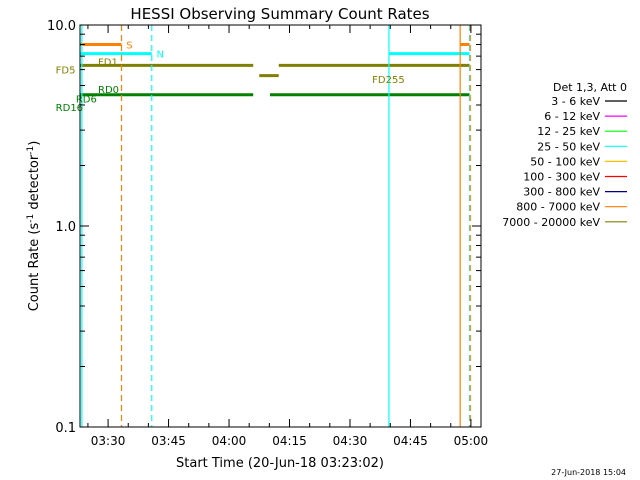 Image resolution: width=640 pixels, height=480 pixels. Describe the element at coordinates (558, 207) in the screenshot. I see `legend-label-800-7000-kev: 800 - 7000 keV` at that location.